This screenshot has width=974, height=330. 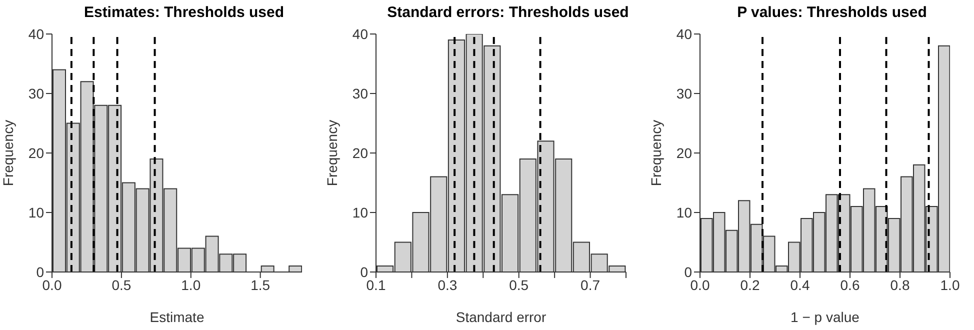 I want to click on chart-title: Estimates: Thresholds used, so click(x=184, y=13).